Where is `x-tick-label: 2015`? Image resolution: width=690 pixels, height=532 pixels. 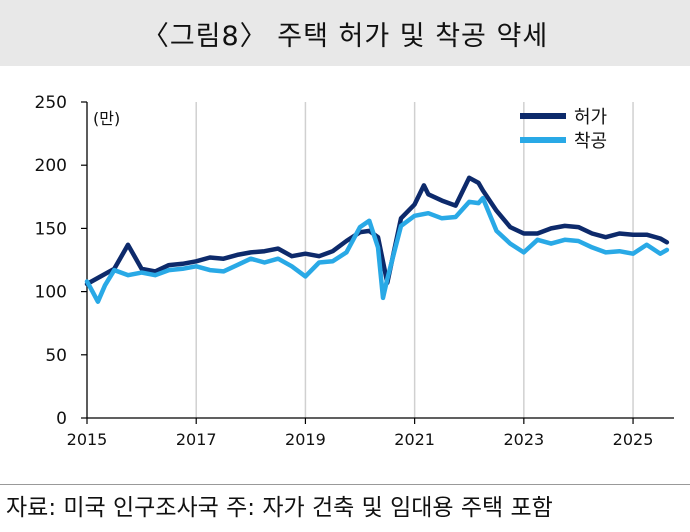 x-tick-label: 2015 is located at coordinates (87, 439).